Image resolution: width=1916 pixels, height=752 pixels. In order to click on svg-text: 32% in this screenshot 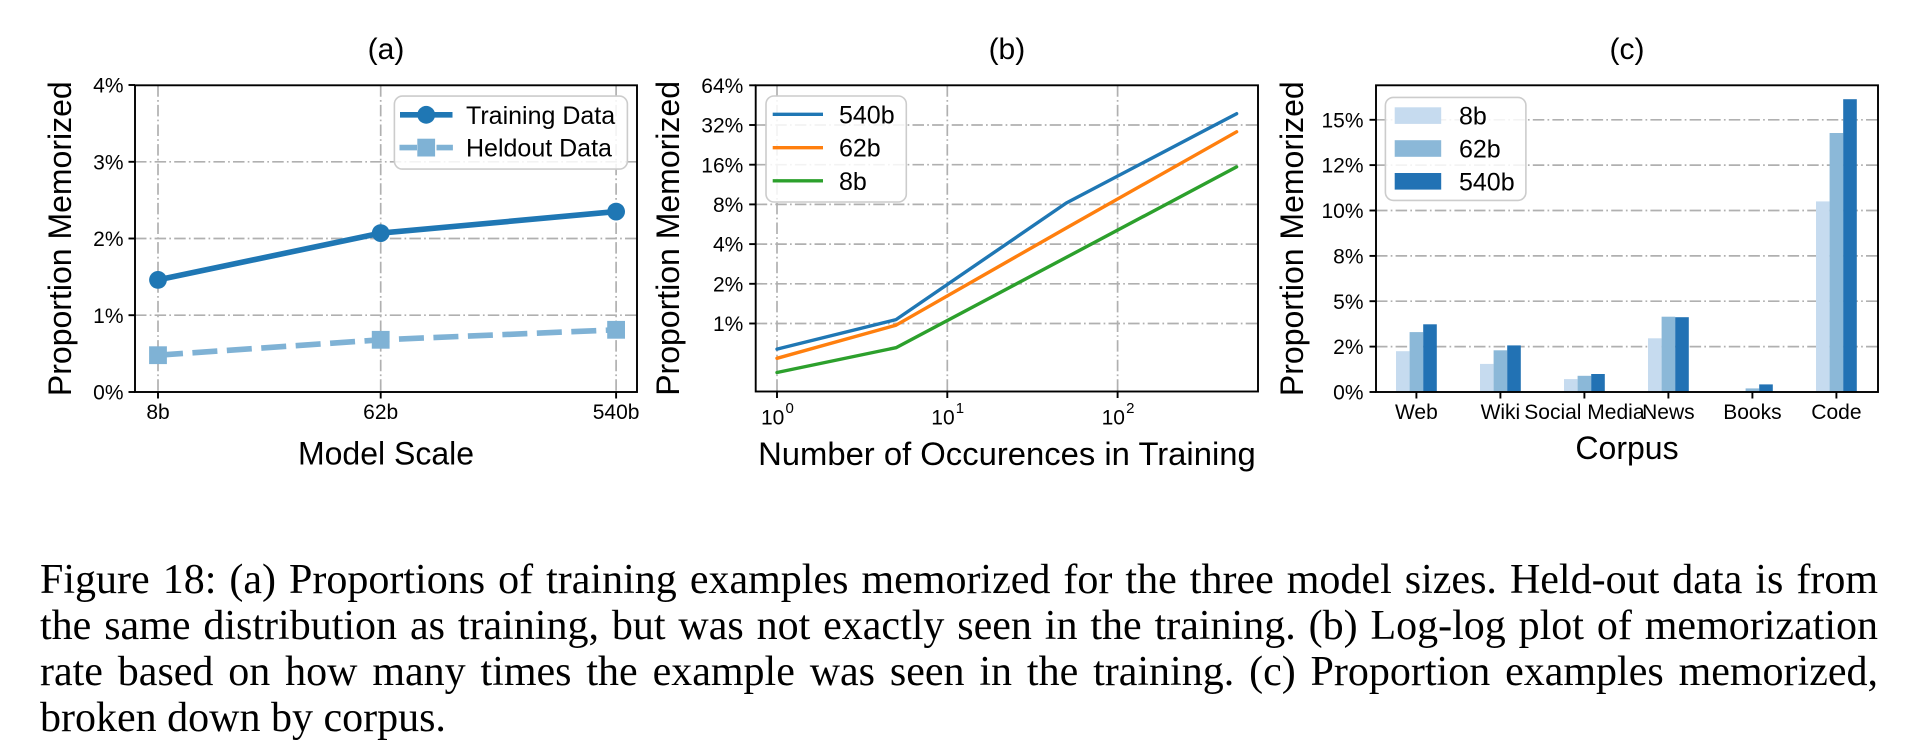, I will do `click(722, 126)`.